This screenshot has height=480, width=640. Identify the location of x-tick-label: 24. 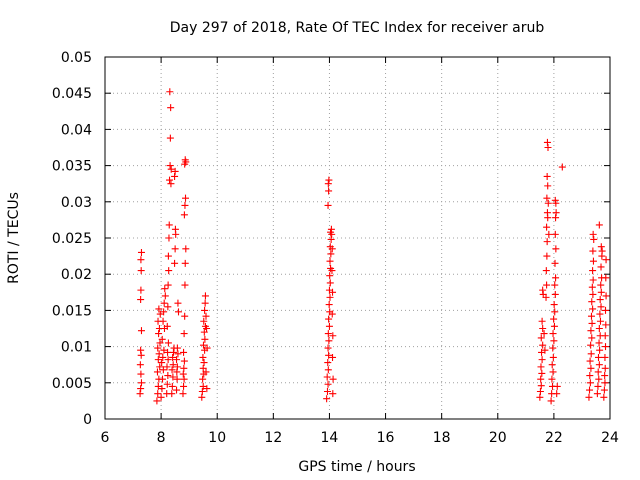
(610, 438).